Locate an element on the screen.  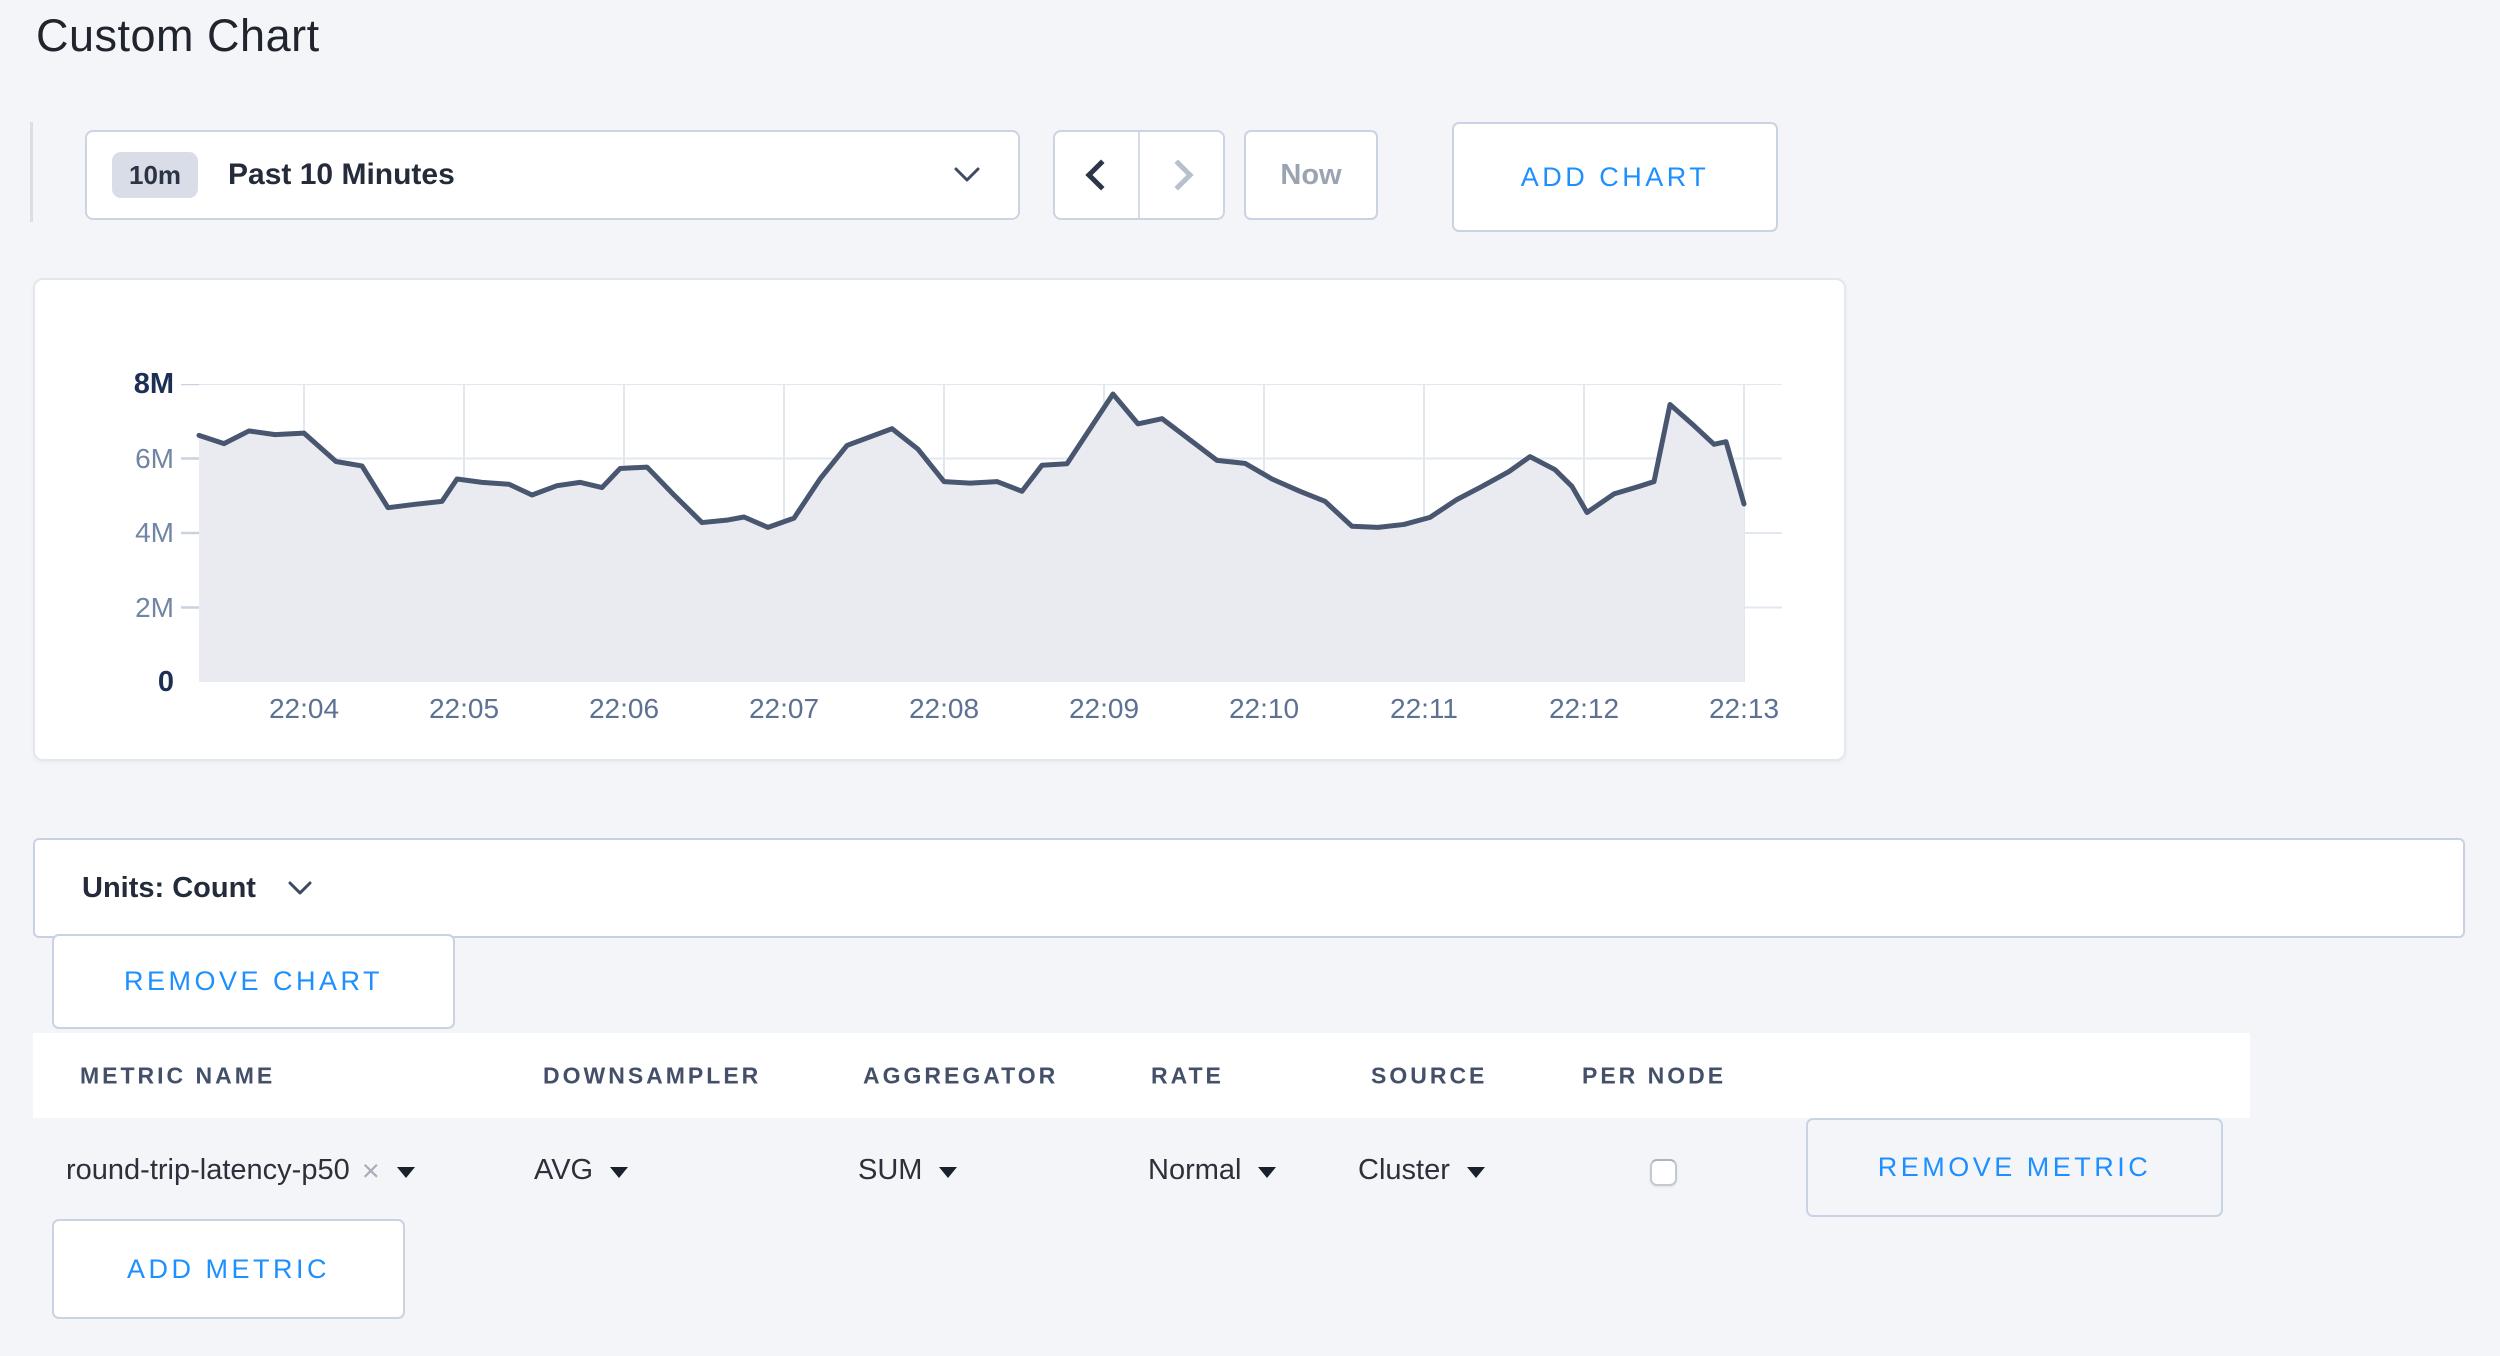
rate-value: Normal is located at coordinates (1195, 1169).